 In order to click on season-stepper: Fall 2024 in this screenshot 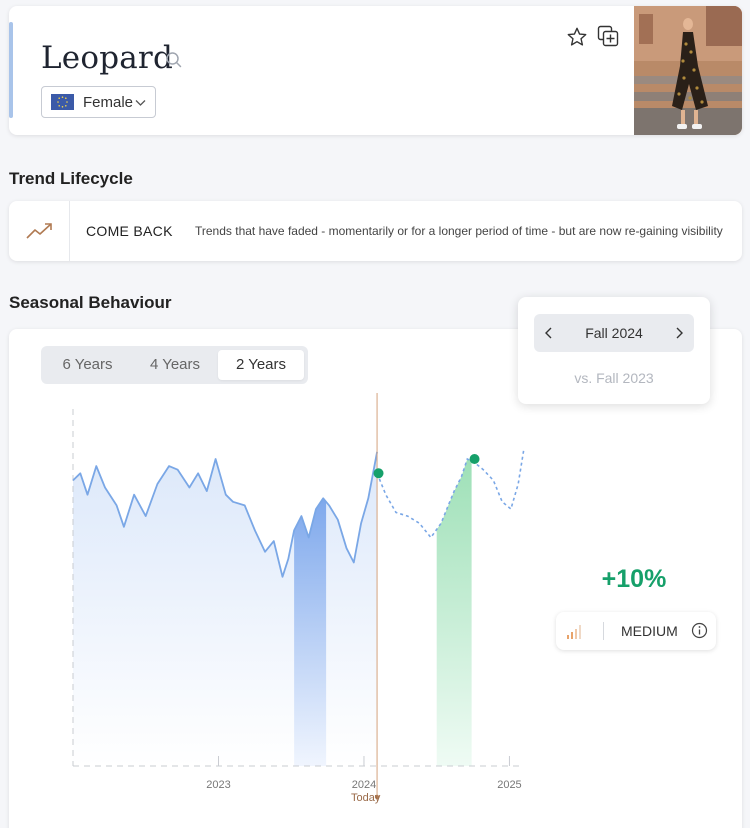, I will do `click(614, 333)`.